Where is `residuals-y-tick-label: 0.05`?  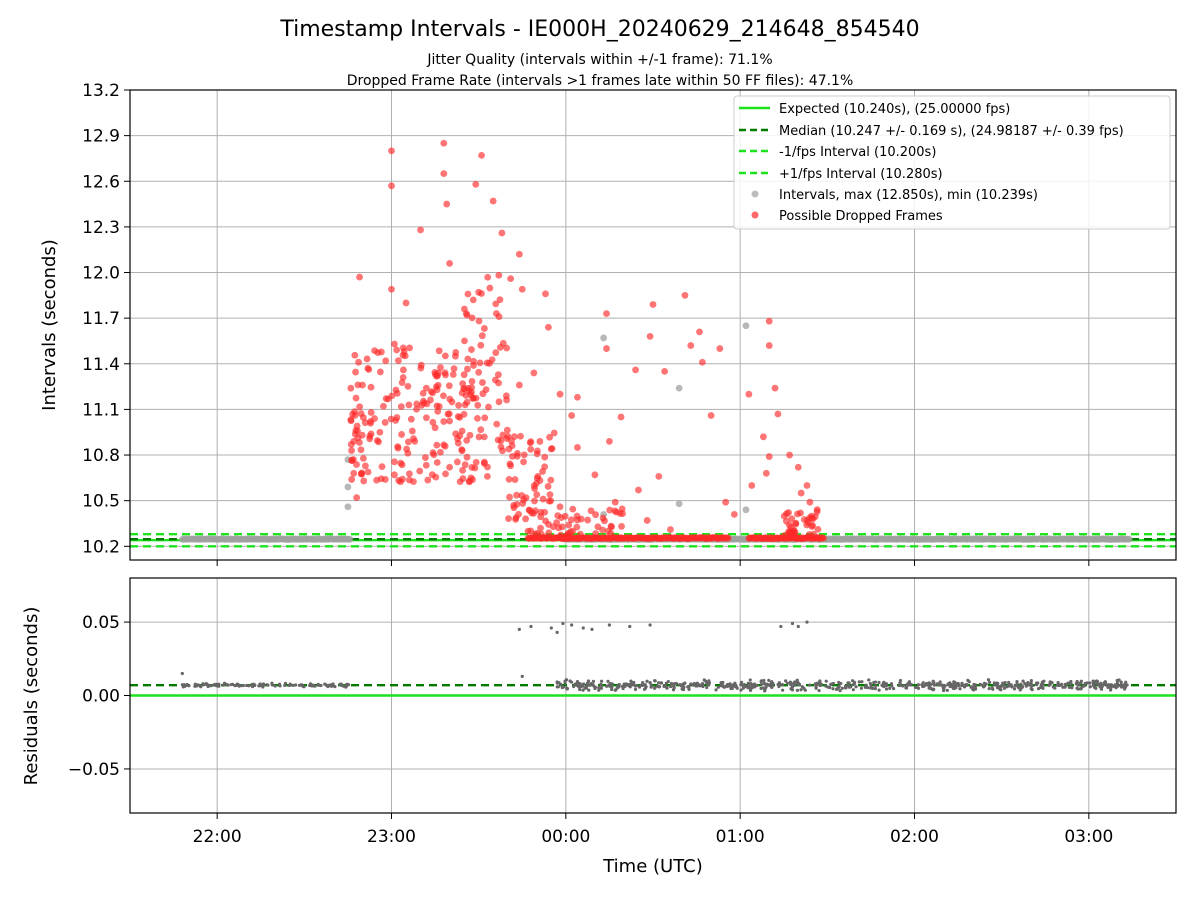 residuals-y-tick-label: 0.05 is located at coordinates (101, 623).